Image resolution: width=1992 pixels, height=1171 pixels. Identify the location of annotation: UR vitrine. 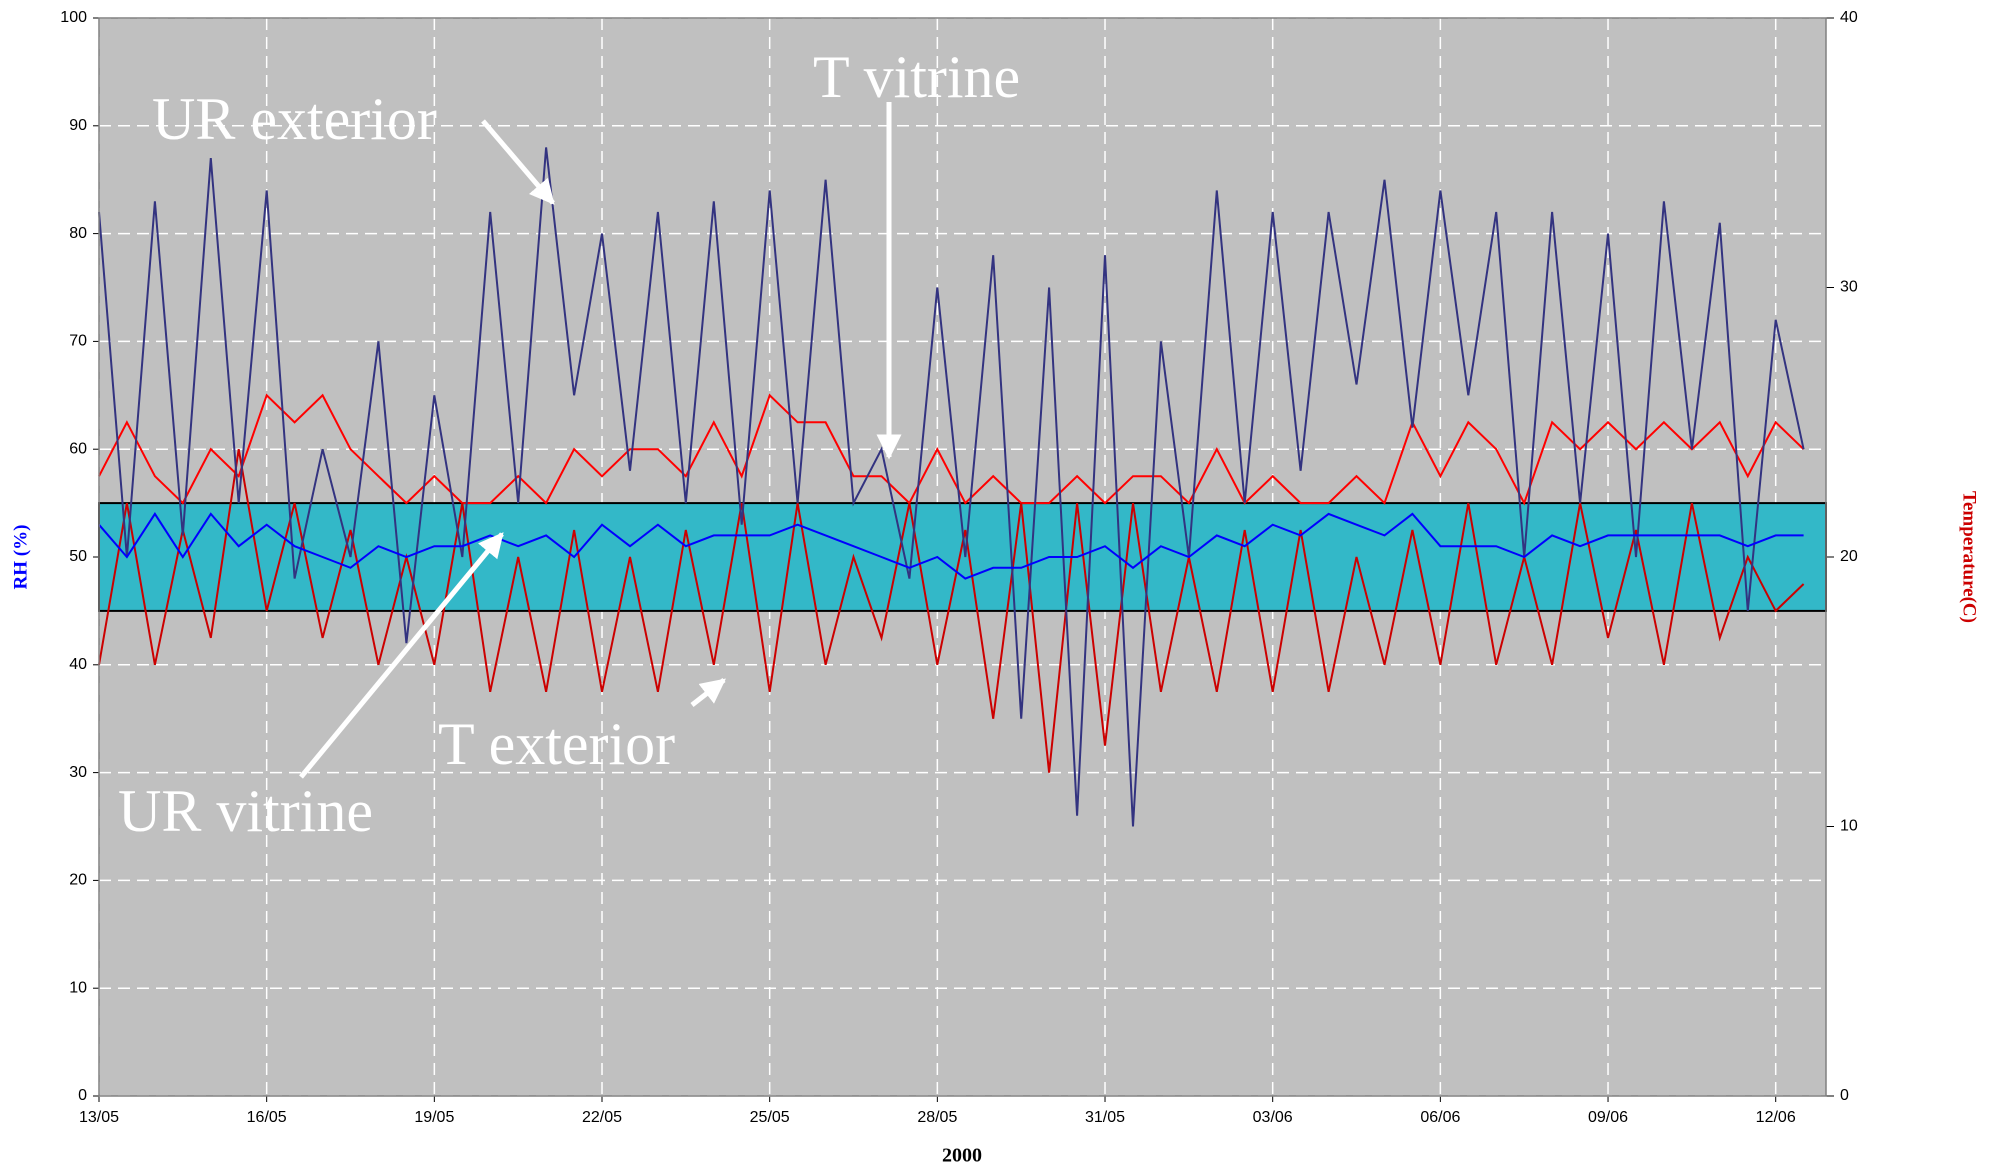
(245, 811).